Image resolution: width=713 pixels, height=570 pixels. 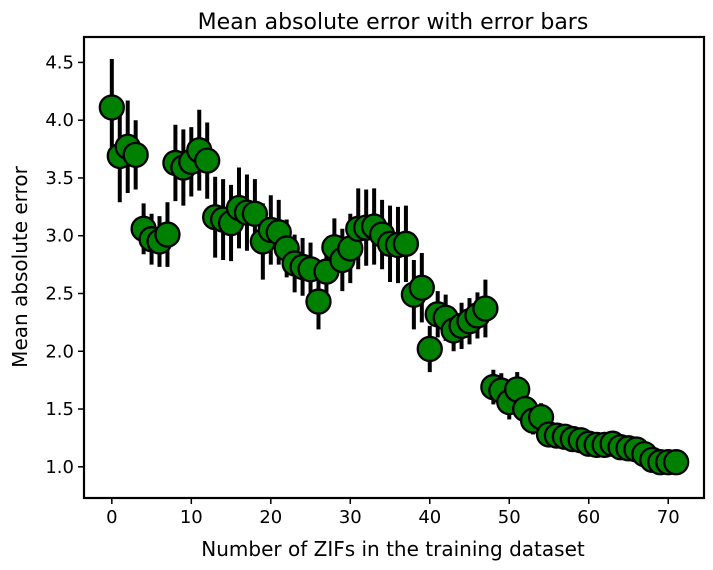 I want to click on x-axis-label: Number of ZIFs in the training dataset, so click(x=393, y=549).